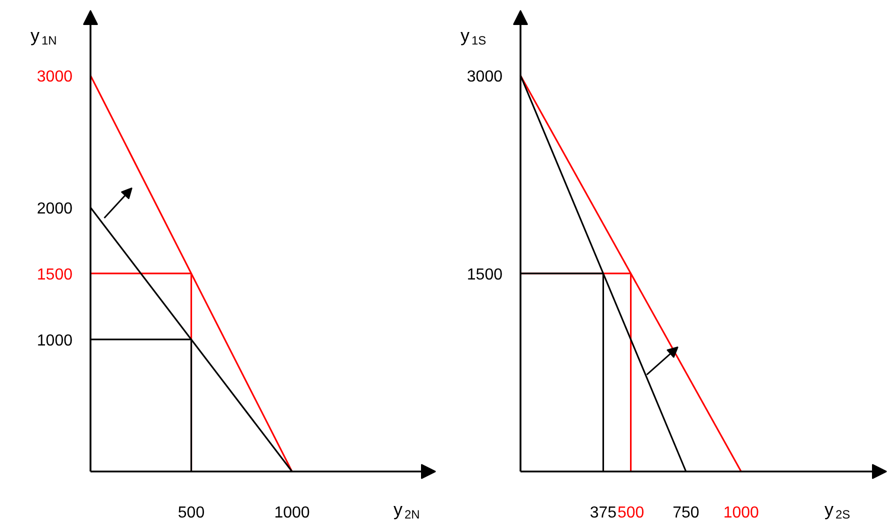 This screenshot has height=524, width=890. Describe the element at coordinates (686, 513) in the screenshot. I see `x-tick-label: 750` at that location.